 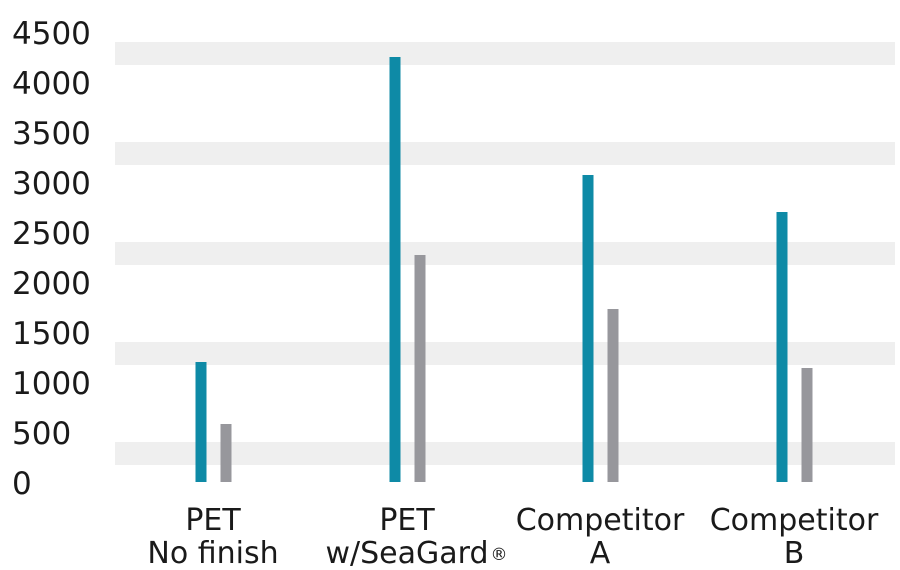 What do you see at coordinates (51, 384) in the screenshot?
I see `y-tick-label: 1000` at bounding box center [51, 384].